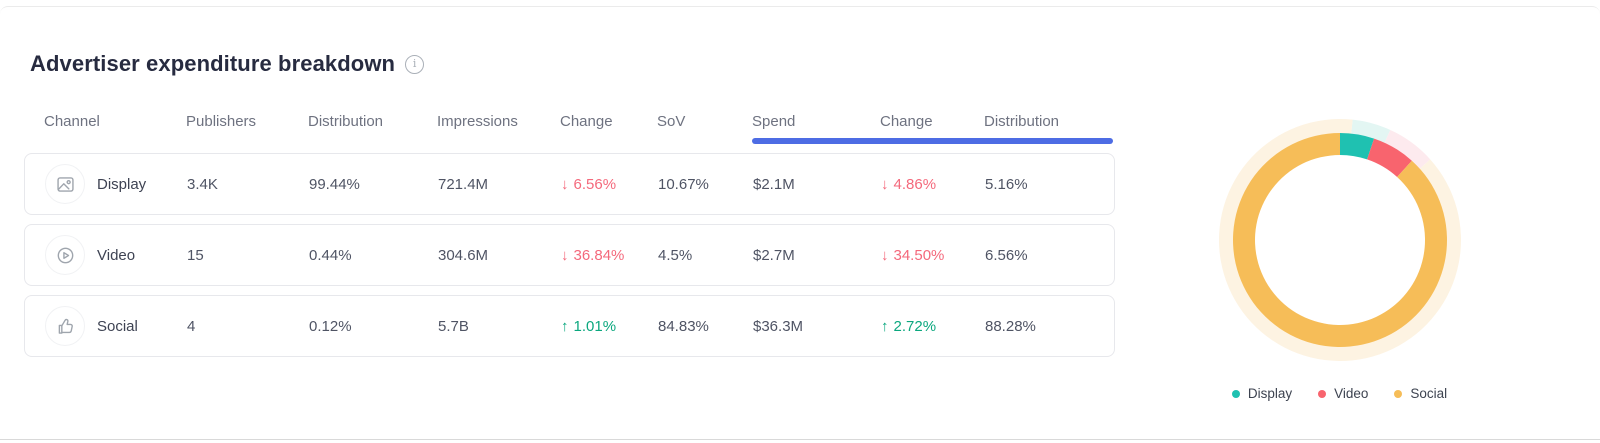 The height and width of the screenshot is (443, 1600). What do you see at coordinates (915, 184) in the screenshot?
I see `change-value: 4.86%` at bounding box center [915, 184].